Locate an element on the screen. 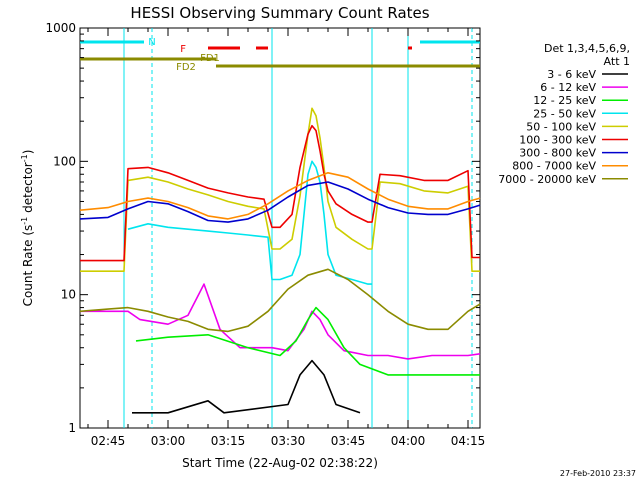  legend-label: 300 - 800 keV is located at coordinates (557, 153).